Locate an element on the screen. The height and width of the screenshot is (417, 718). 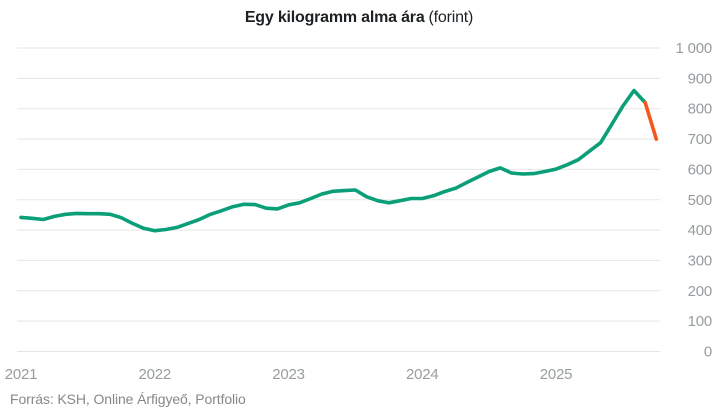
x-axis-label: 2021 is located at coordinates (21, 374).